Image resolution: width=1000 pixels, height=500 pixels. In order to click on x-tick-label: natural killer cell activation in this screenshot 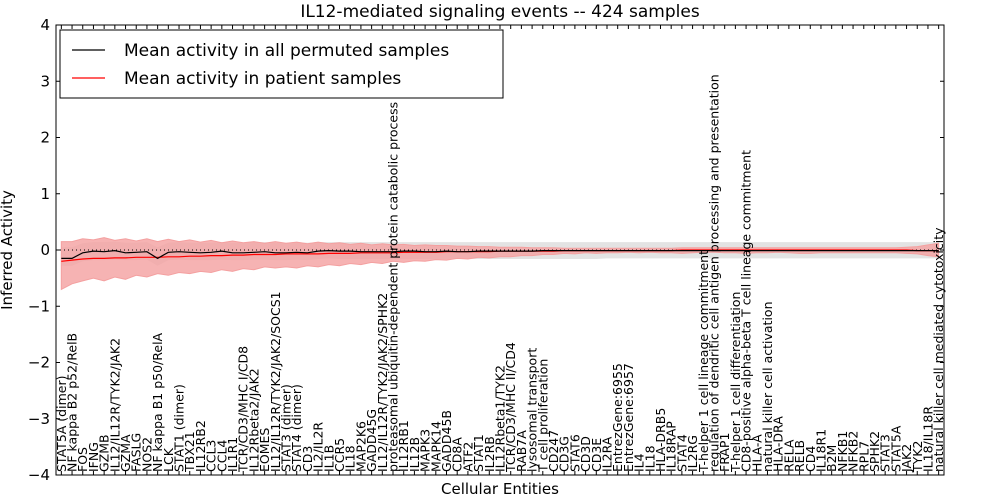, I will do `click(767, 386)`.